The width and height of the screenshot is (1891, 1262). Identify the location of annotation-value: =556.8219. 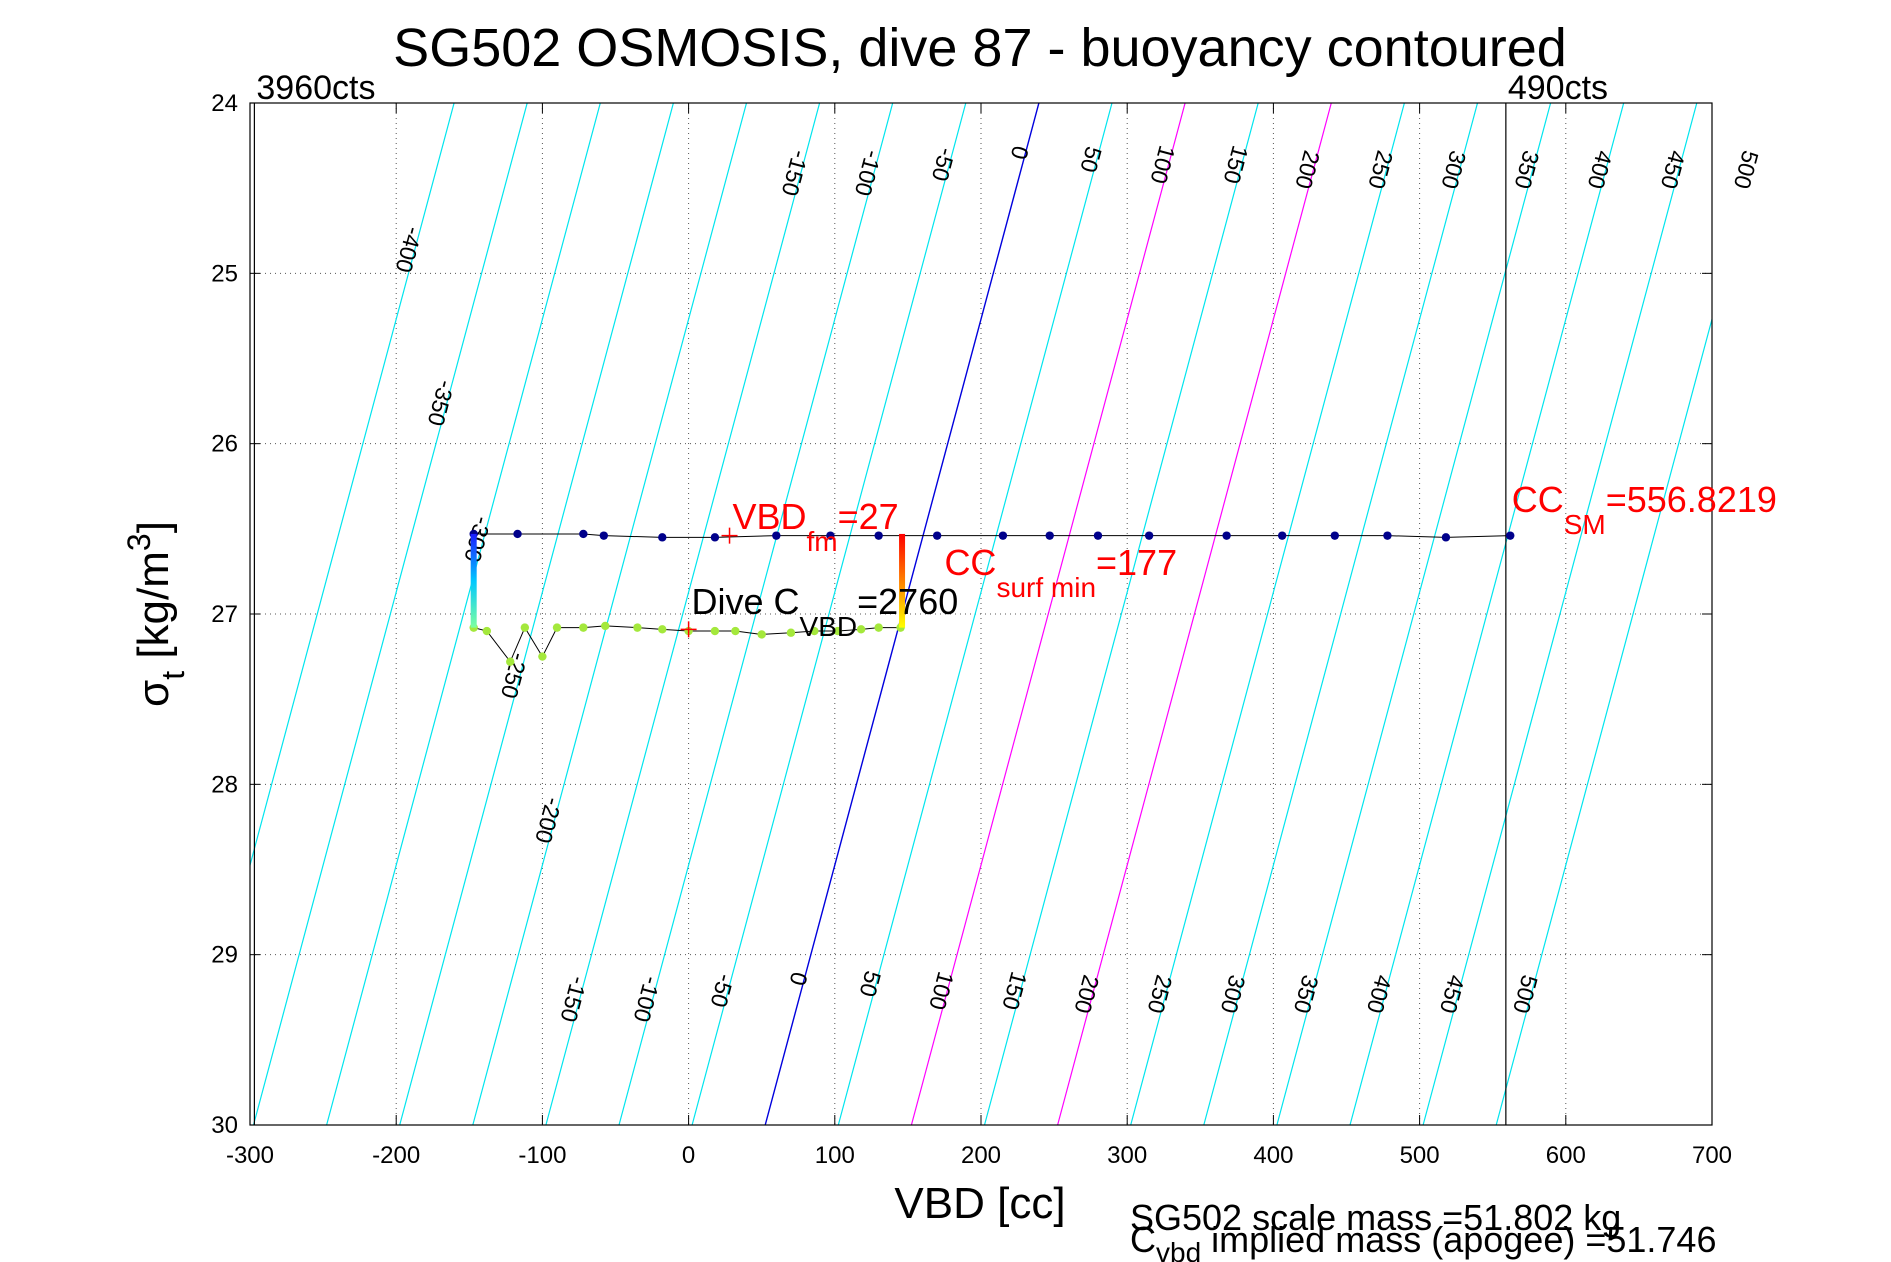
(1691, 499).